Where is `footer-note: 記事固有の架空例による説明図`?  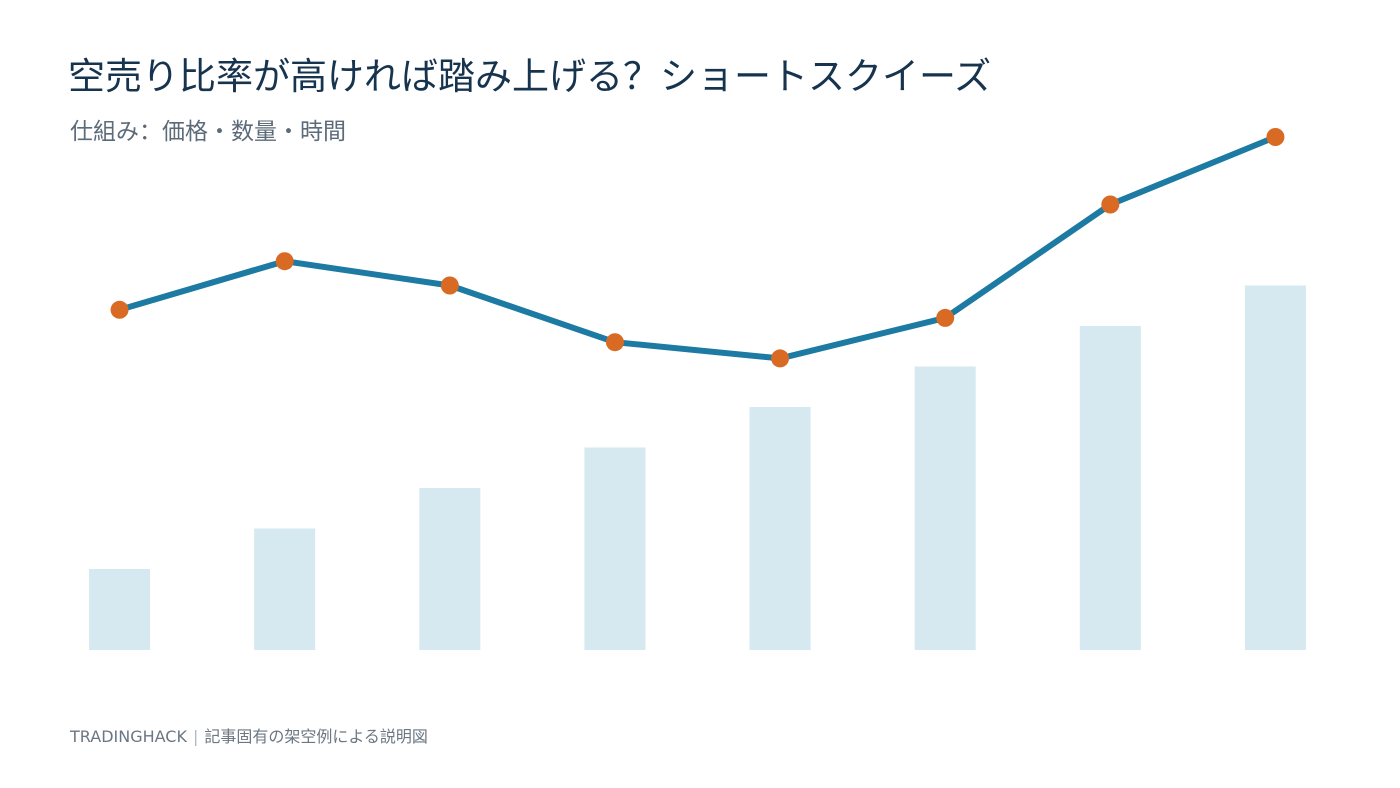 footer-note: 記事固有の架空例による説明図 is located at coordinates (316, 736).